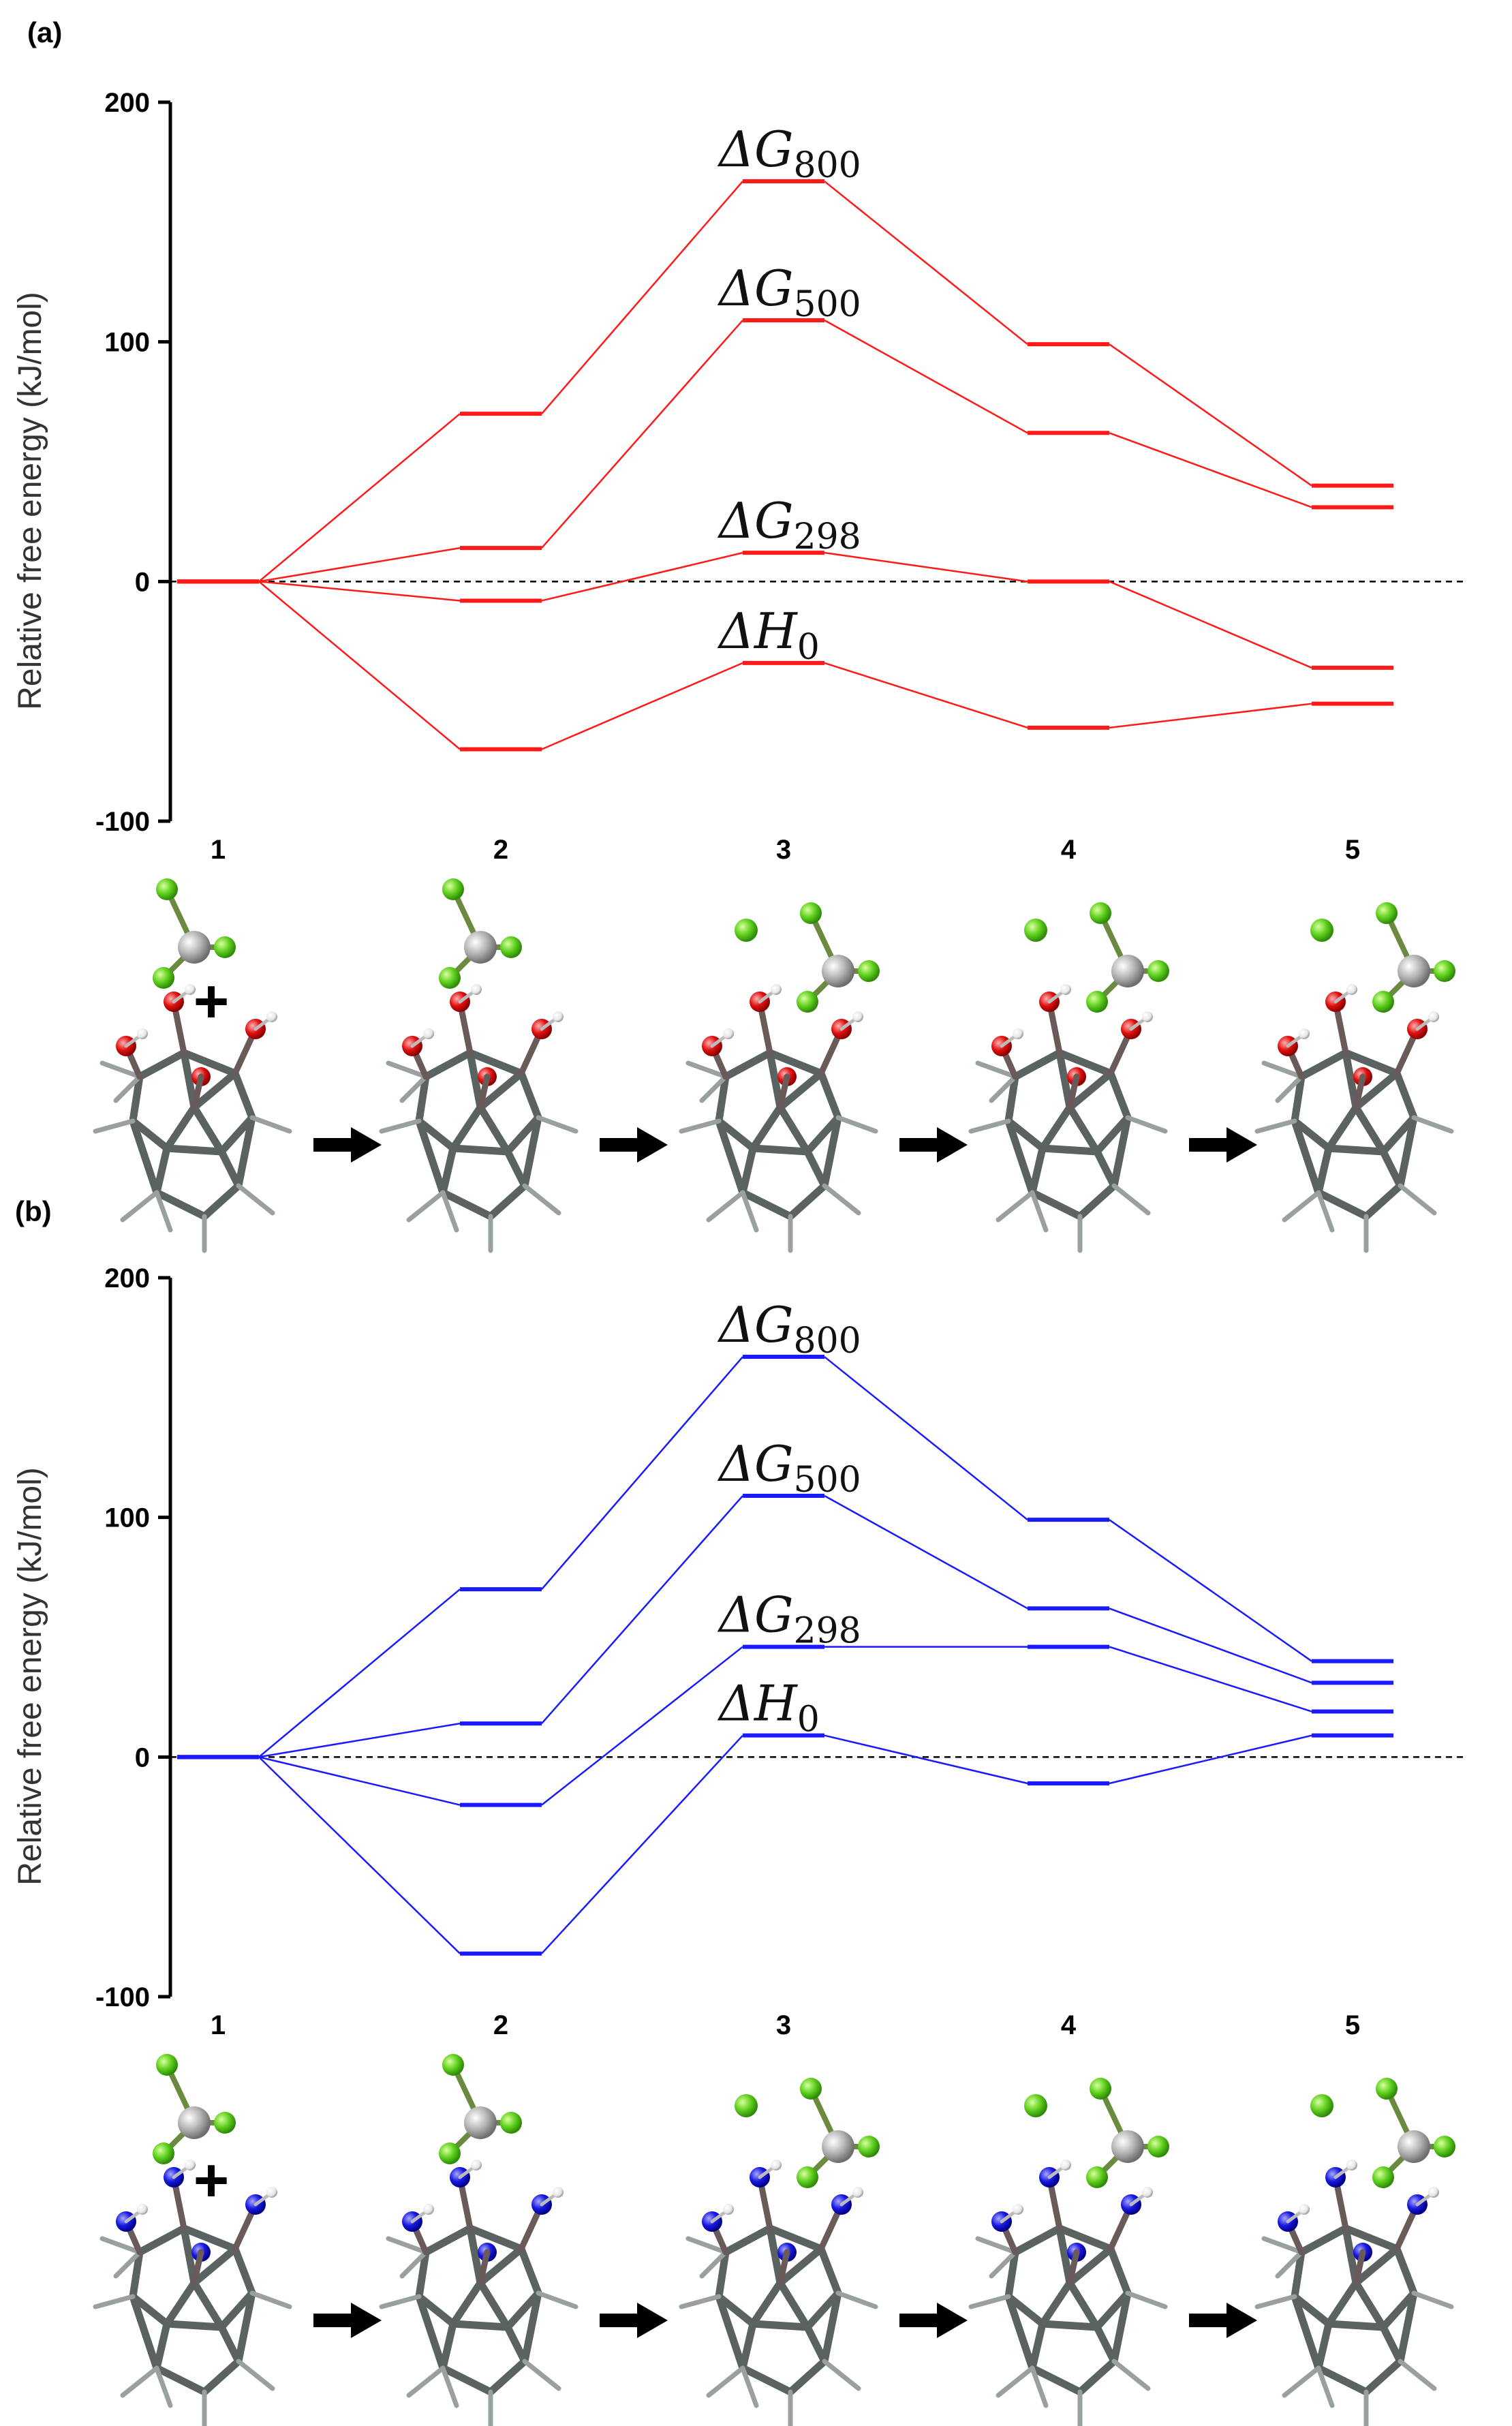 This screenshot has width=1512, height=2426. What do you see at coordinates (218, 850) in the screenshot?
I see `x-category-label: 1` at bounding box center [218, 850].